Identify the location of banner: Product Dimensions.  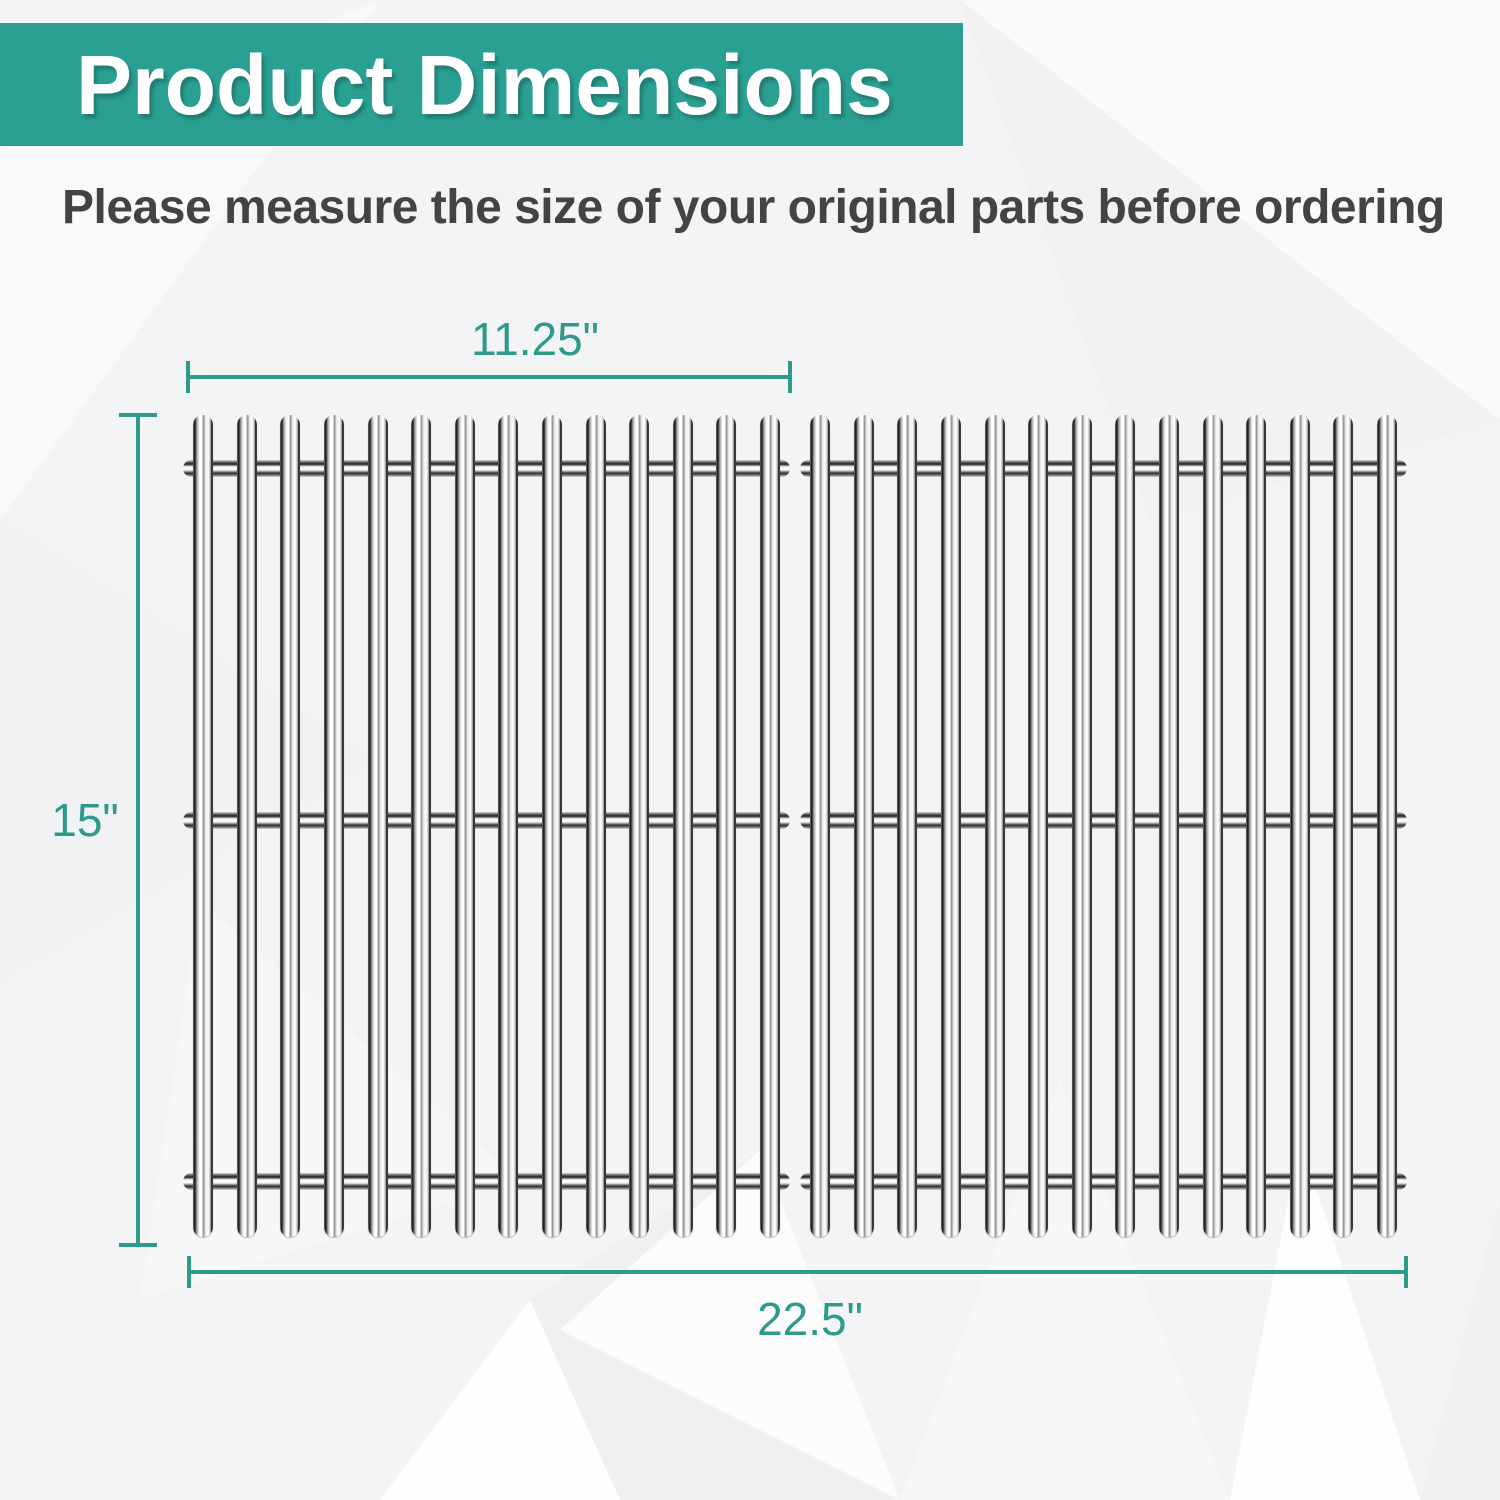
(481, 84).